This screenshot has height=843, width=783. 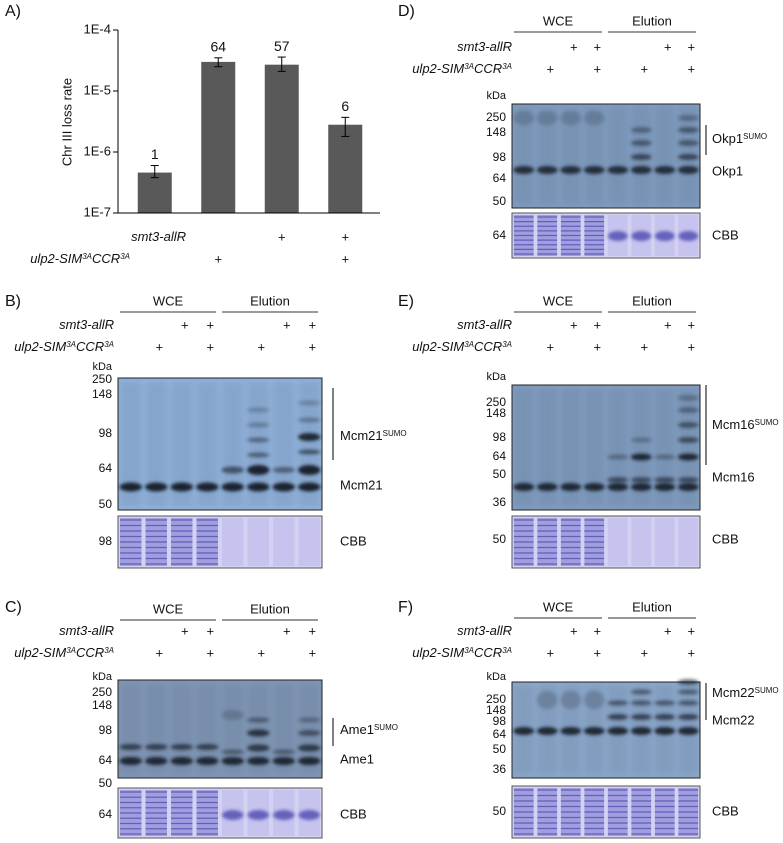 I want to click on group-label: Elution, so click(x=270, y=608).